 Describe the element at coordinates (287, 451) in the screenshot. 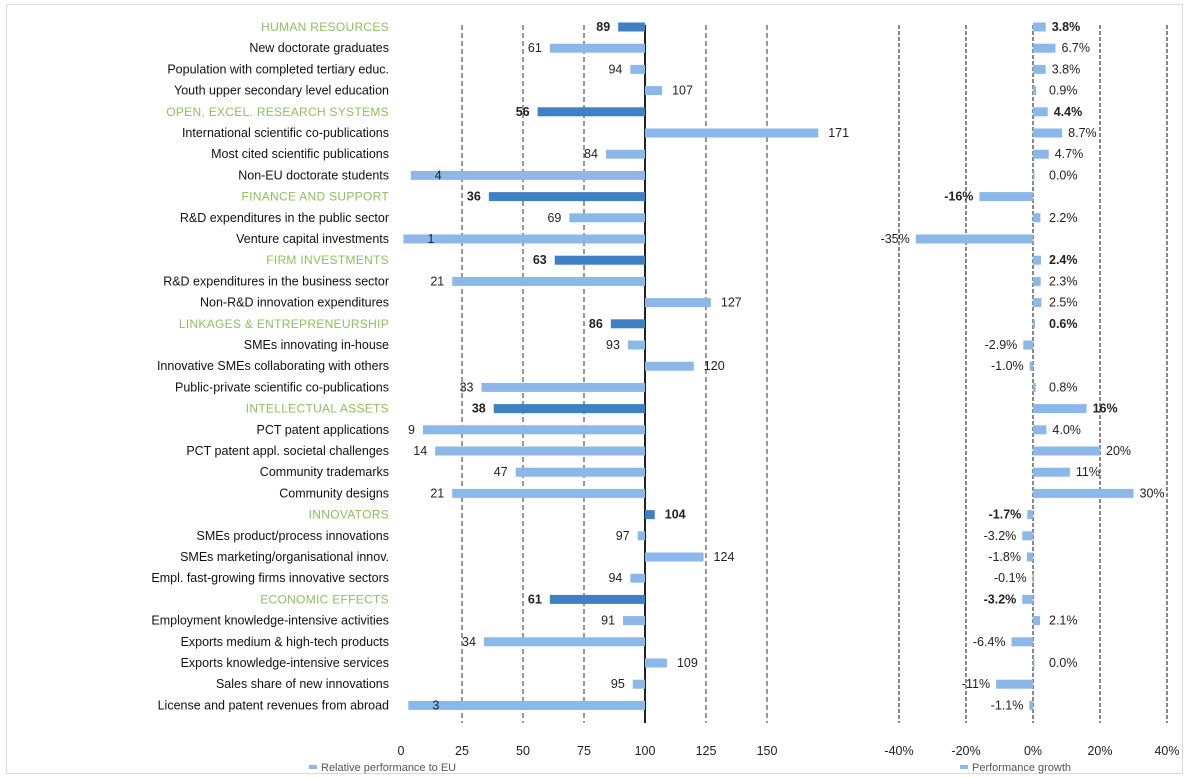

I see `category-label-20: PCT patent appl. societal challenges` at that location.